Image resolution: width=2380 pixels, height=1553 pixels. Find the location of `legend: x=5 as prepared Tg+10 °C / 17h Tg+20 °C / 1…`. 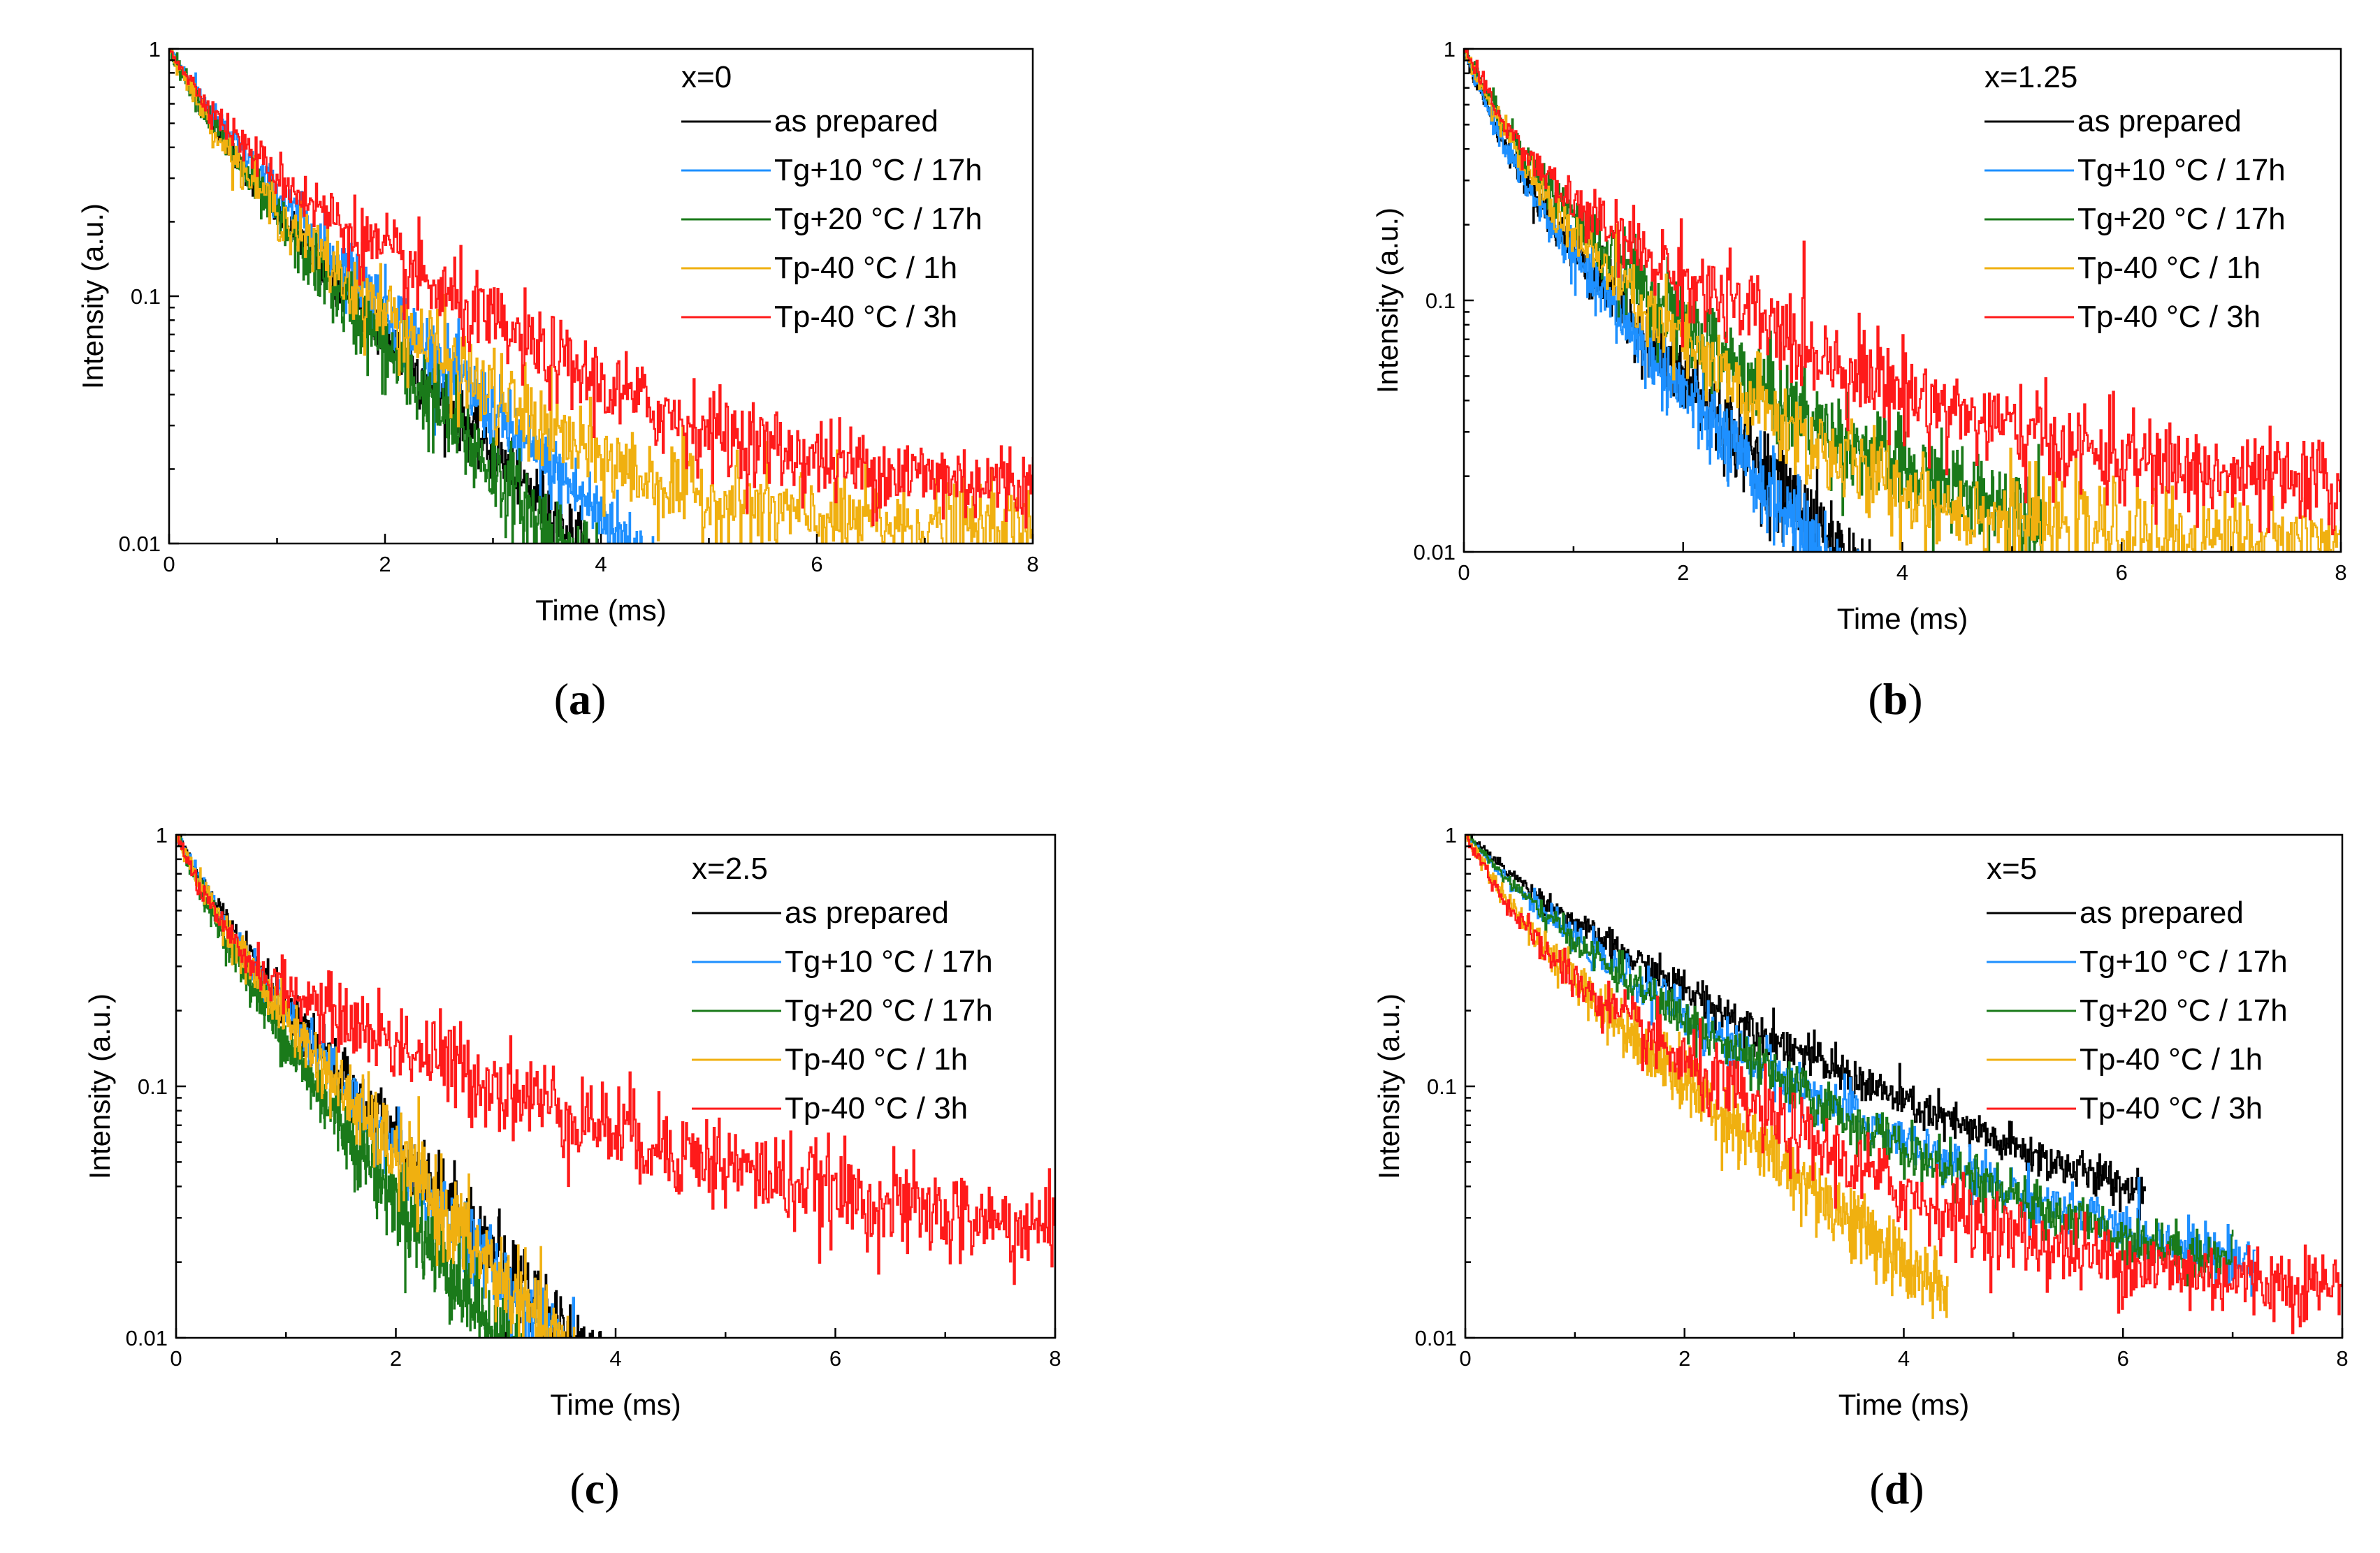

legend: x=5 as prepared Tg+10 °C / 17h Tg+20 °C / 1… is located at coordinates (2137, 988).